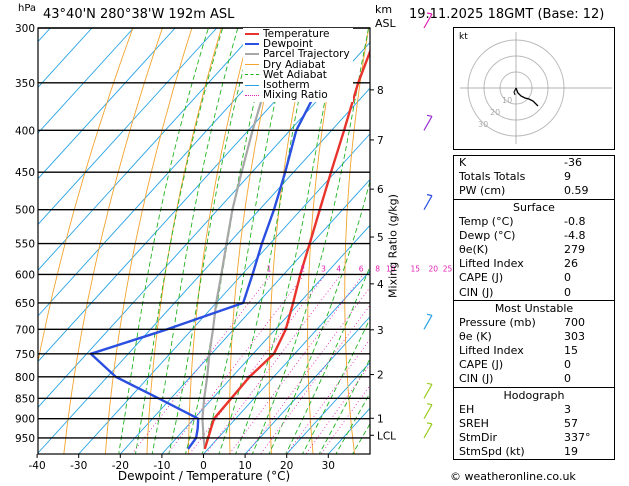  What do you see at coordinates (37, 466) in the screenshot?
I see `temp-tick-label: -40` at bounding box center [37, 466].